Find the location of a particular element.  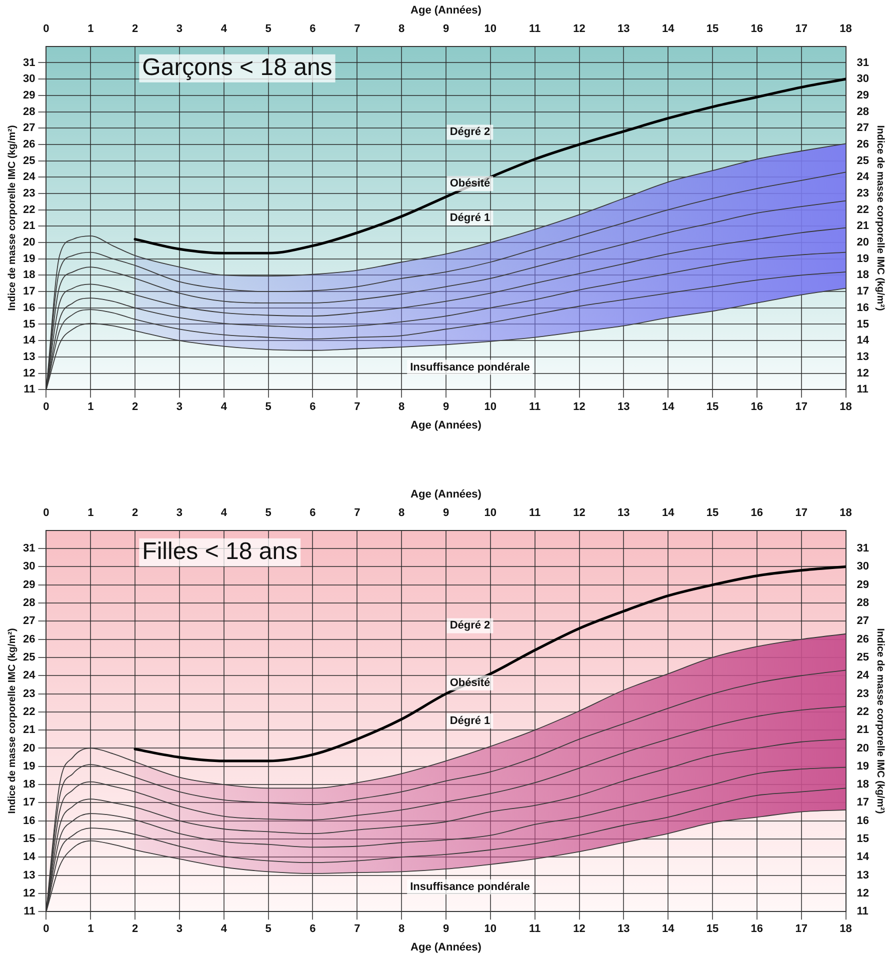

x2-tick-label: 9 is located at coordinates (446, 407).